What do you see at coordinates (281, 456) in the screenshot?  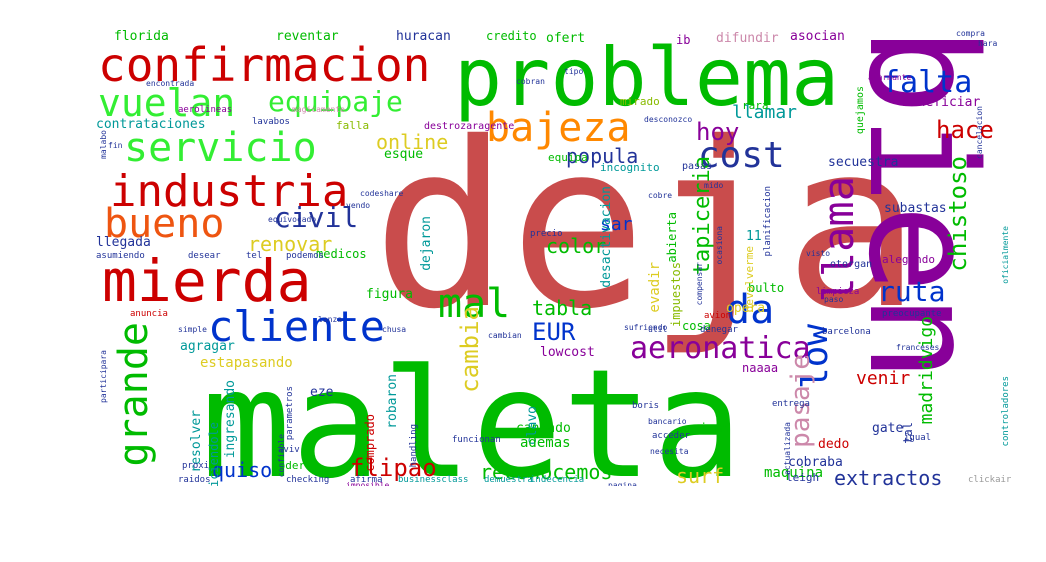 I see `word: confiable` at bounding box center [281, 456].